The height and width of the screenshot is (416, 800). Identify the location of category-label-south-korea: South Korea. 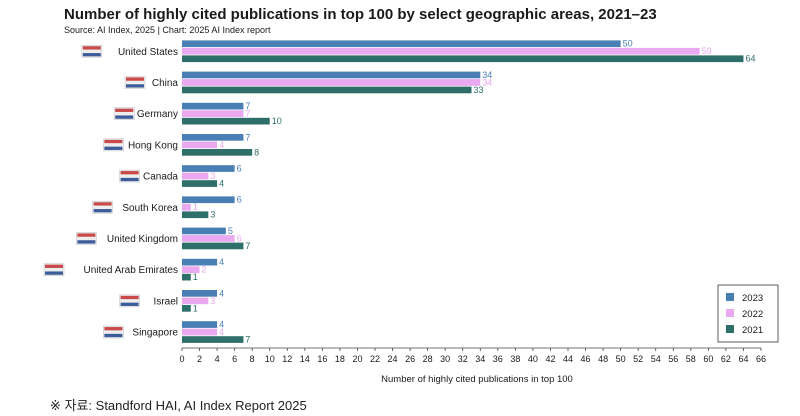
(150, 208).